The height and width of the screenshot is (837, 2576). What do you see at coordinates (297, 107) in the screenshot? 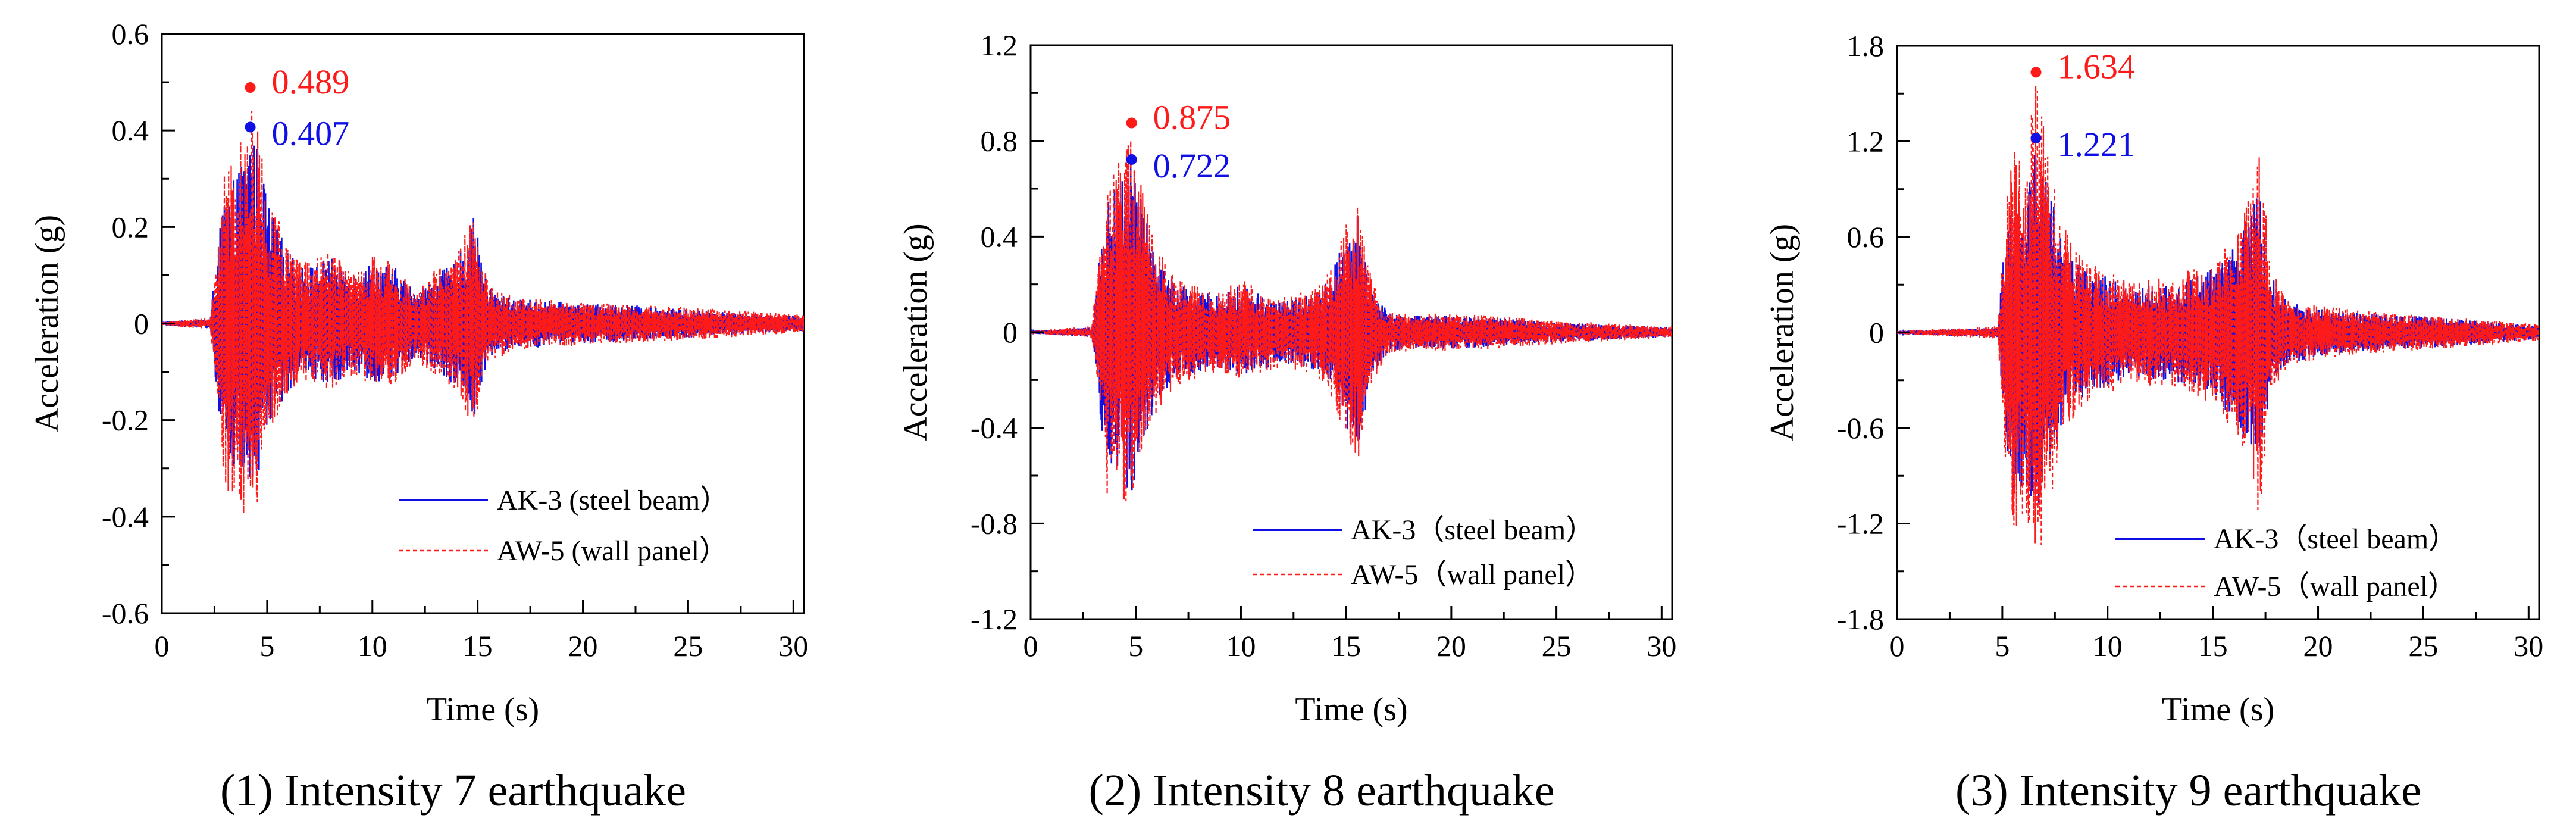
I see `peak-markers: 0.407 0.489` at bounding box center [297, 107].